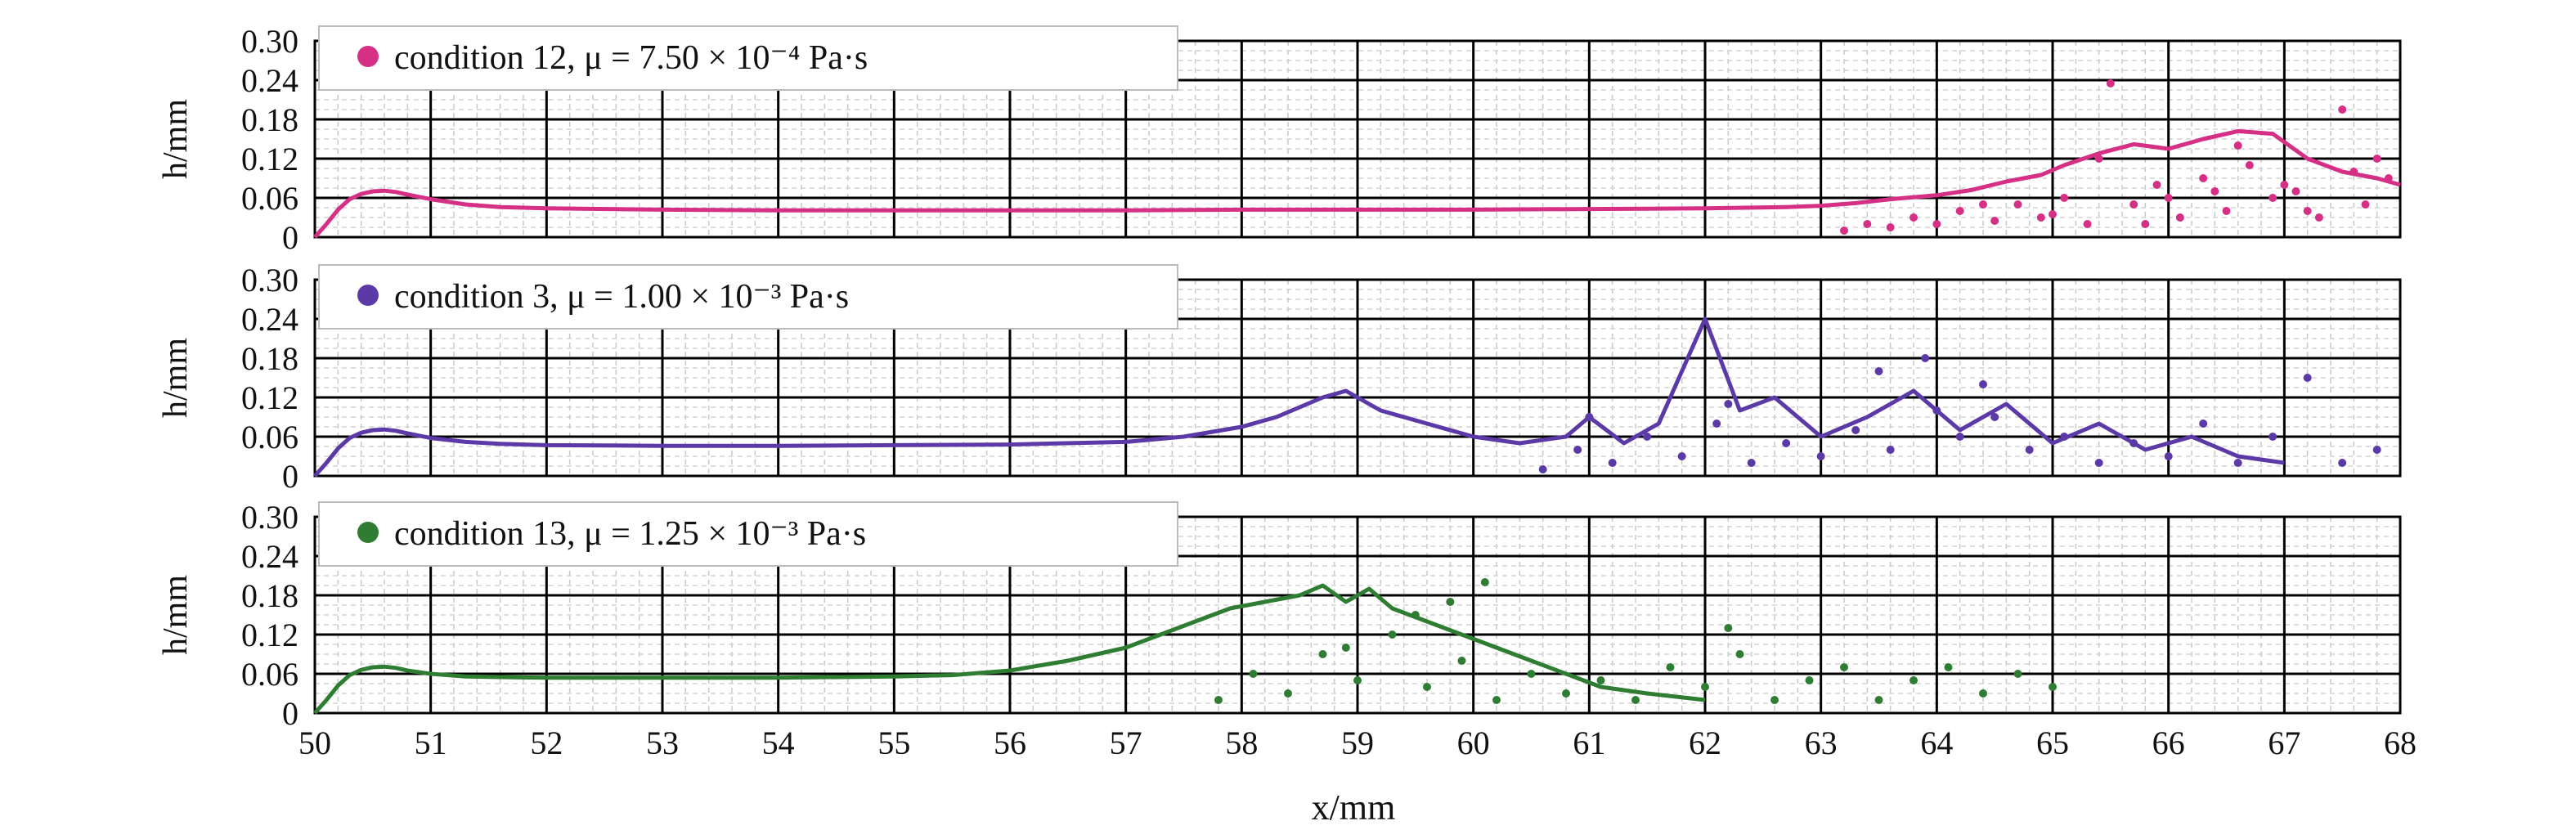 This screenshot has width=2576, height=839. Describe the element at coordinates (2284, 743) in the screenshot. I see `x-tick-label: 67` at that location.